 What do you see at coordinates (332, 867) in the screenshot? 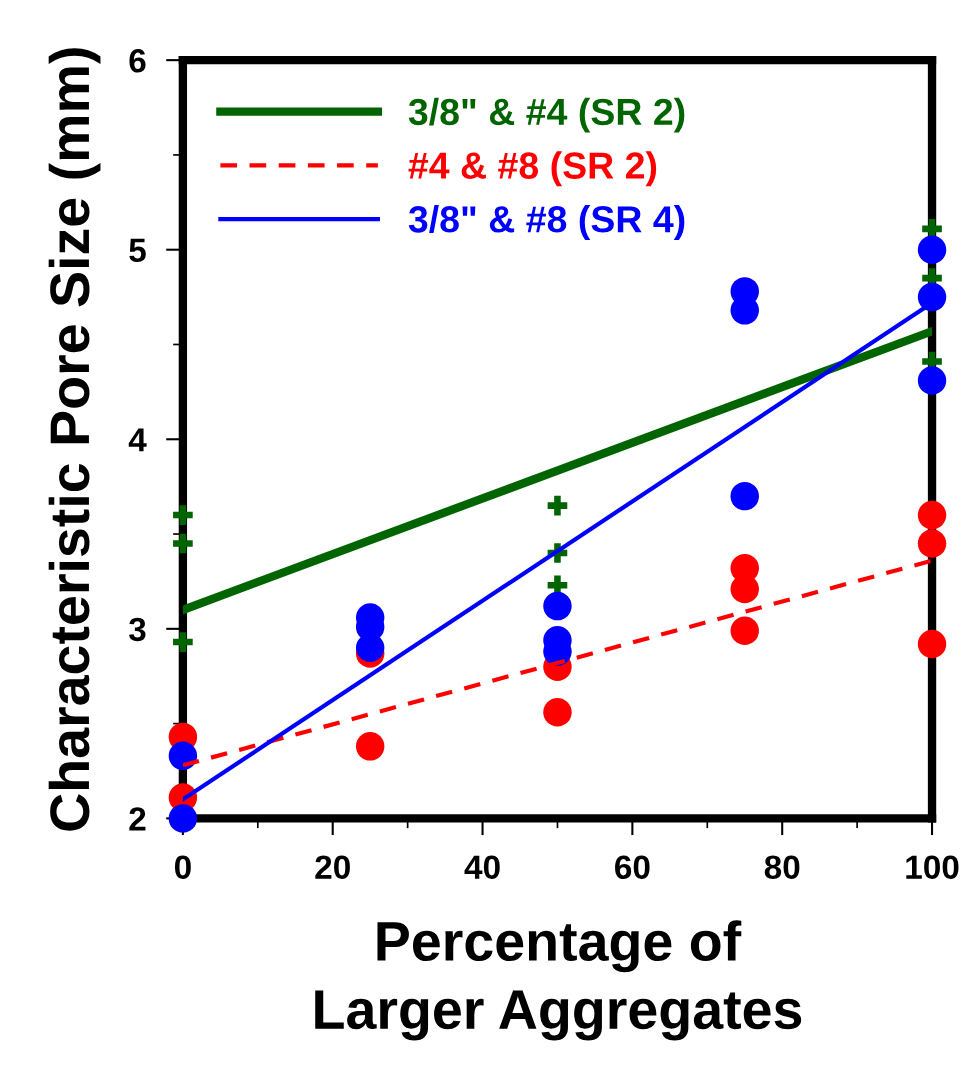
I see `x-tick-label: 20` at bounding box center [332, 867].